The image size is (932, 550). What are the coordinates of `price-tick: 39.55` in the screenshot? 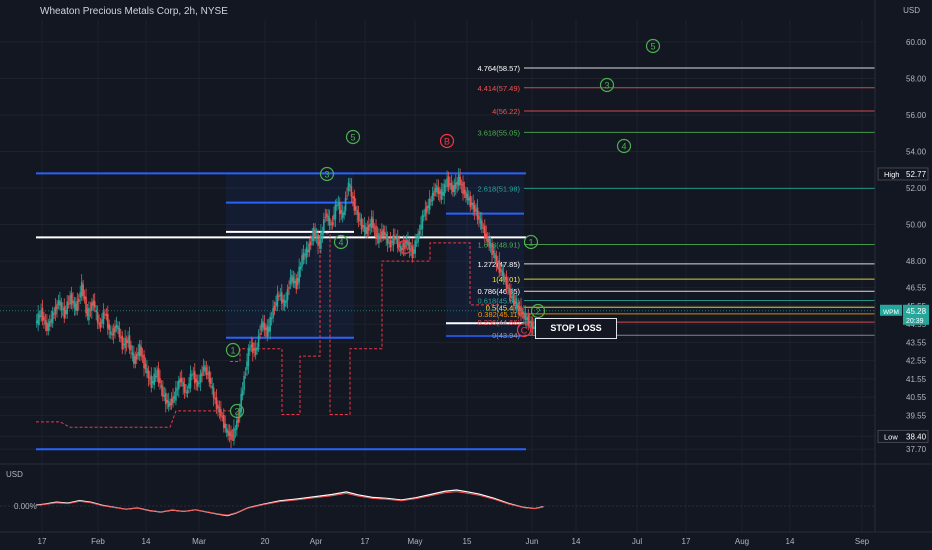 It's located at (916, 415).